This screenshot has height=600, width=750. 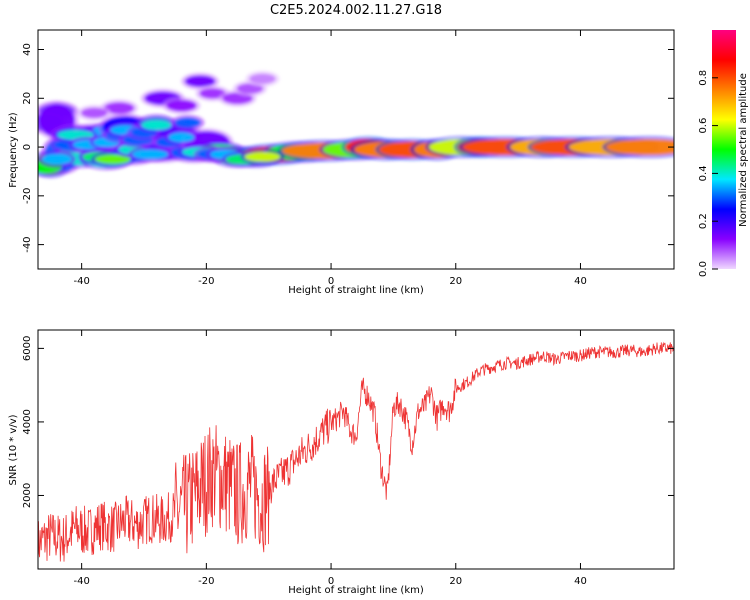 I want to click on y-tick-label: 40, so click(x=27, y=49).